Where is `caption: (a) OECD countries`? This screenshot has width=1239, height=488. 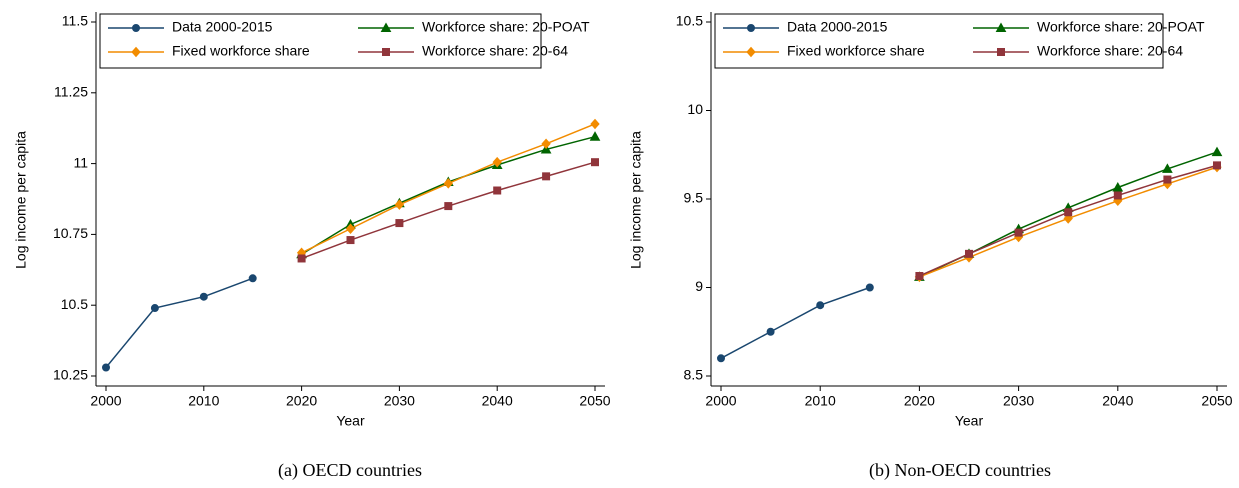
caption: (a) OECD countries is located at coordinates (350, 470).